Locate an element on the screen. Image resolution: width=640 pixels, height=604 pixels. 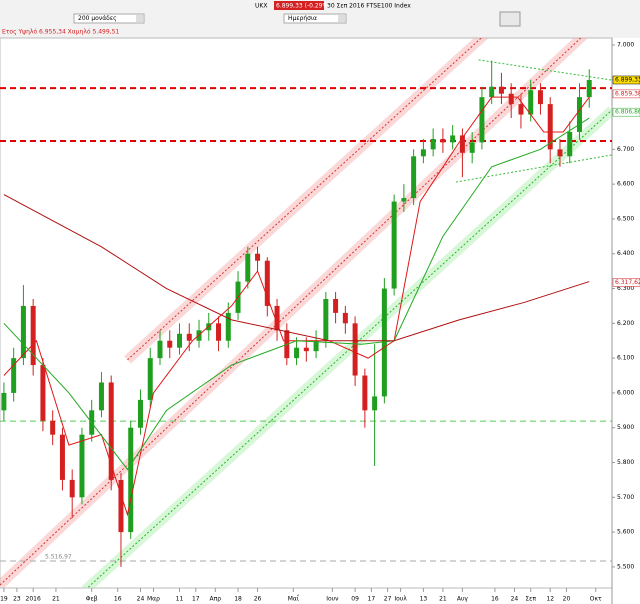
symbol: UKX is located at coordinates (261, 6).